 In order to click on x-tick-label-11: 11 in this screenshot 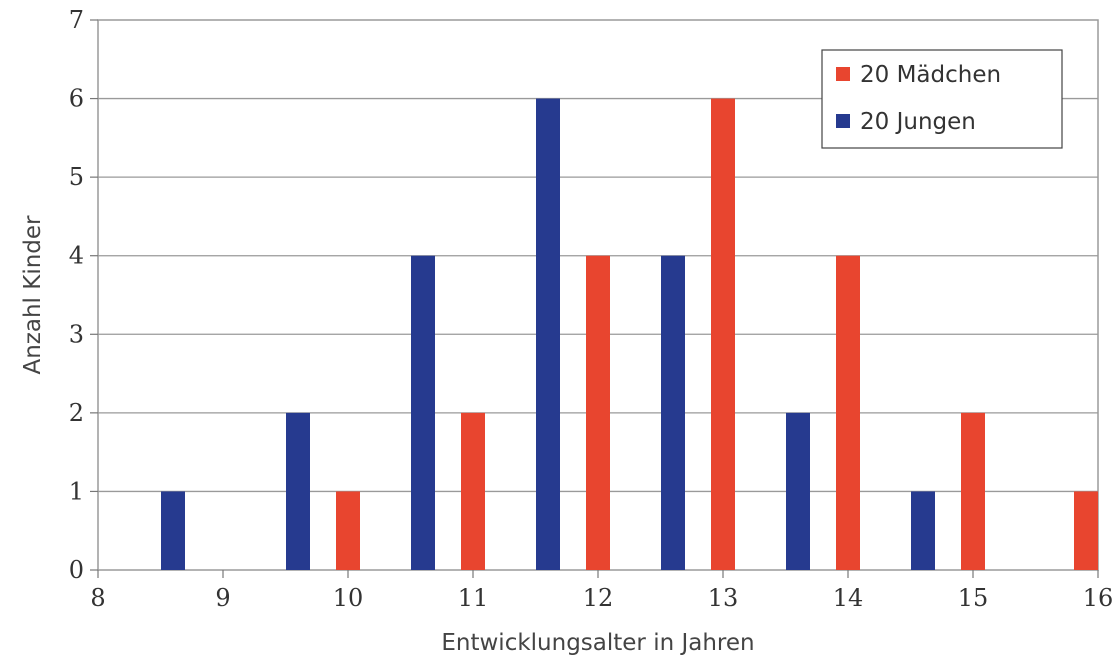, I will do `click(473, 598)`.